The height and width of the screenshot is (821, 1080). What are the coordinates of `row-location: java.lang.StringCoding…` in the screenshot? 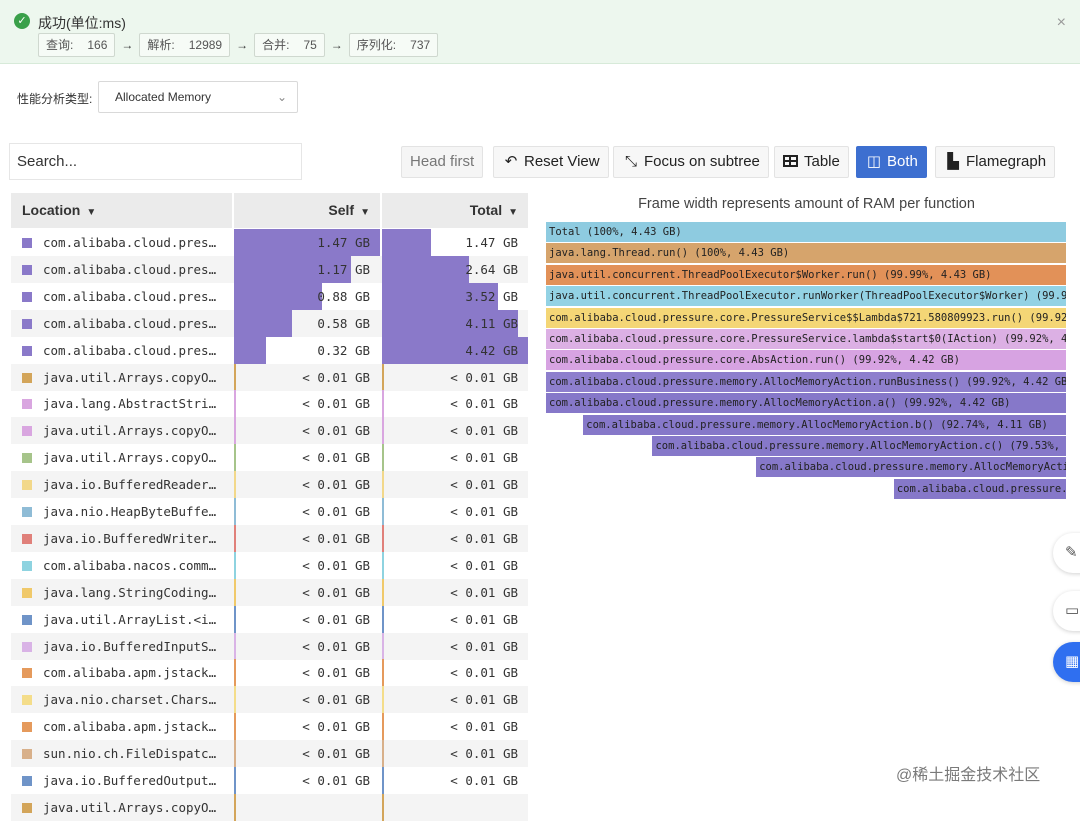 It's located at (130, 592).